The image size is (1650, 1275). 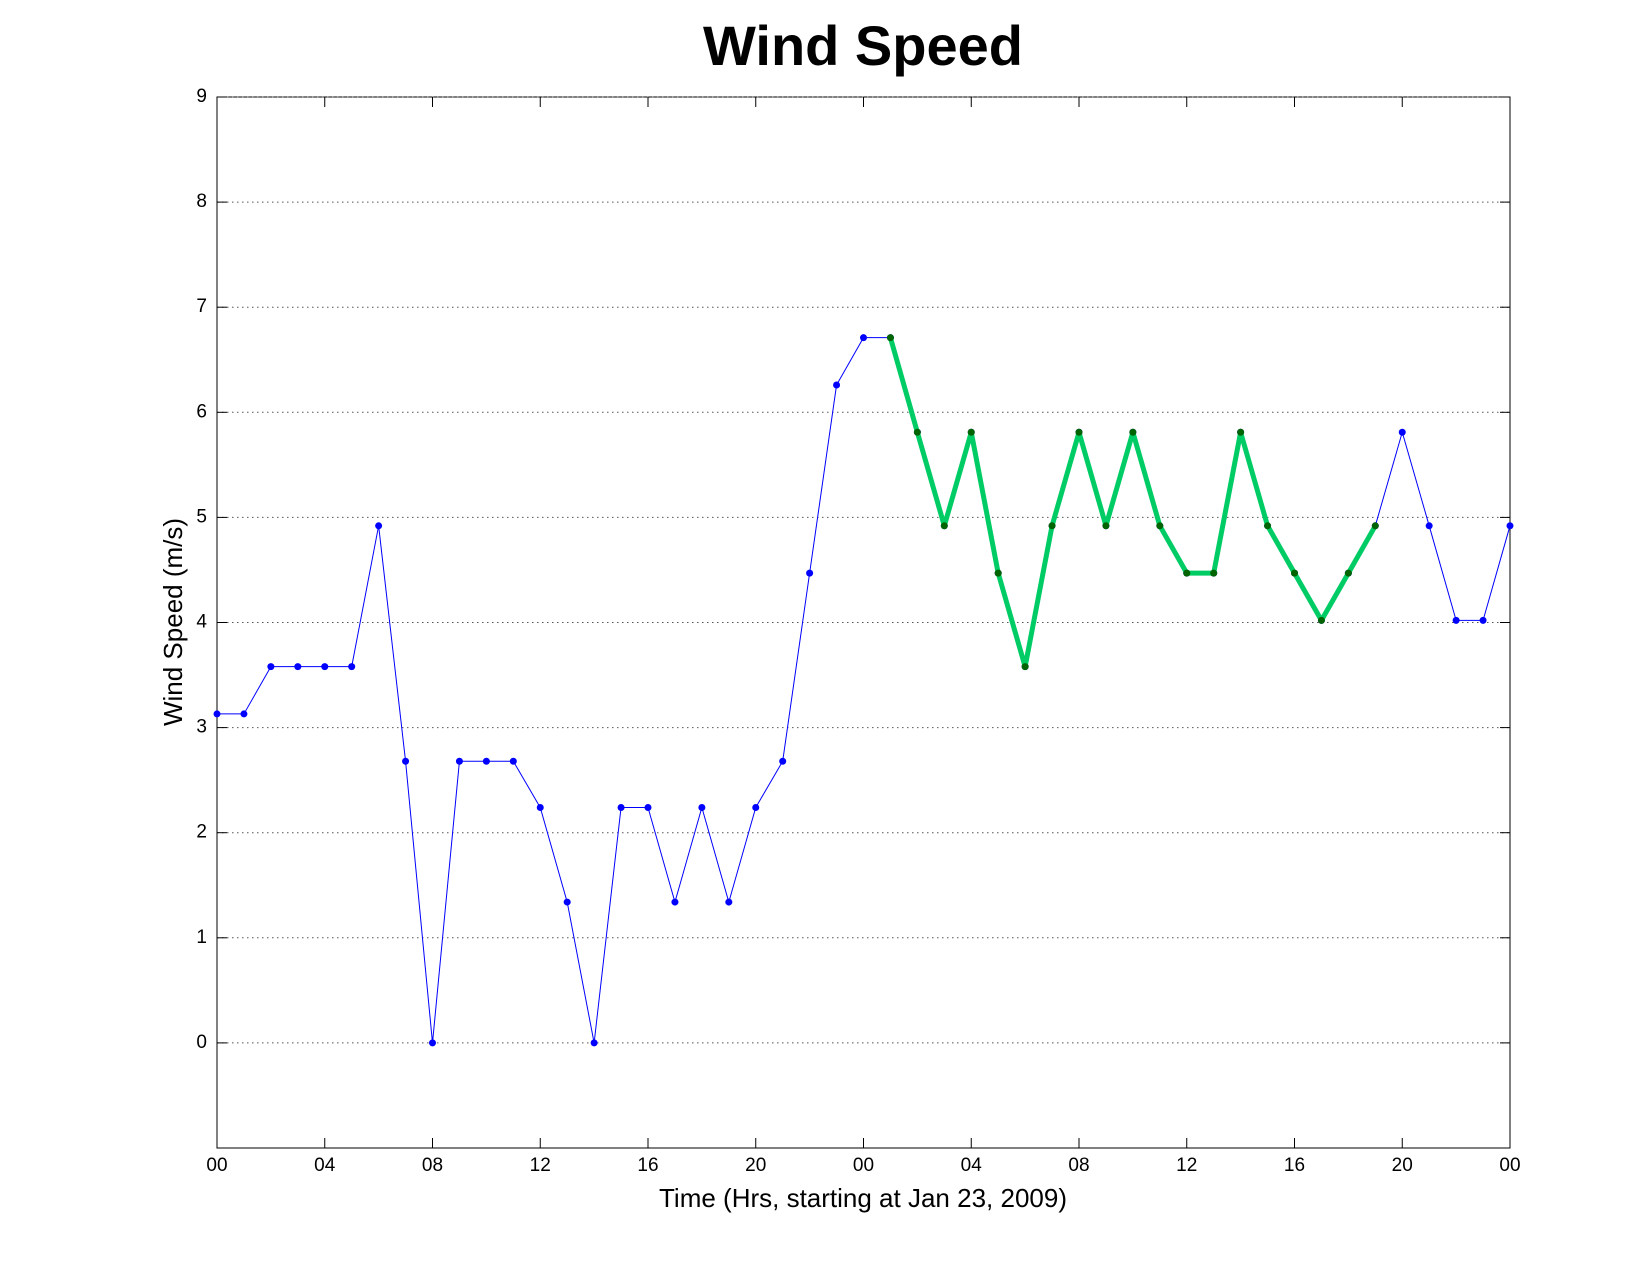 What do you see at coordinates (201, 306) in the screenshot?
I see `y-tick-label: 7` at bounding box center [201, 306].